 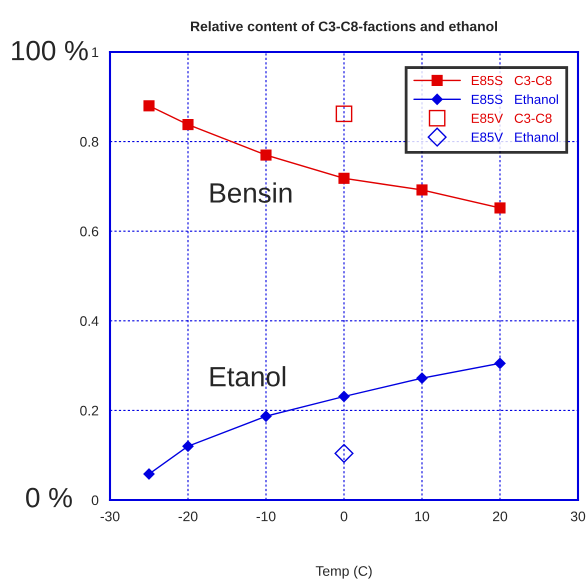 What do you see at coordinates (344, 516) in the screenshot?
I see `x-tick-label: 0` at bounding box center [344, 516].